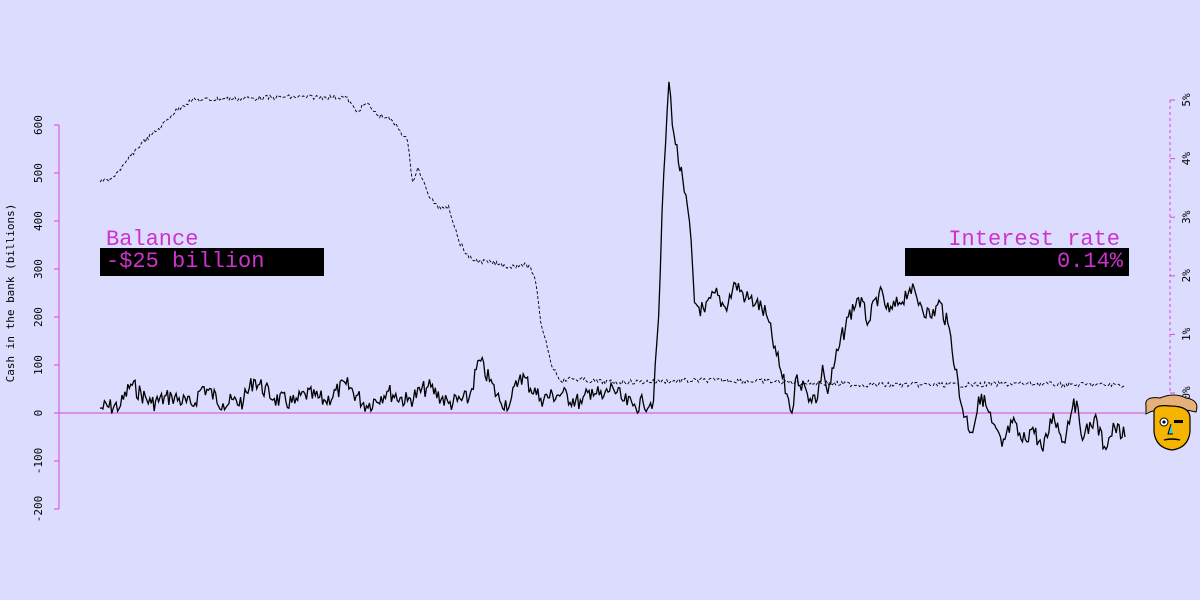 This screenshot has width=1200, height=600. I want to click on y-axis-label: Cash in the bank (billions), so click(10, 293).